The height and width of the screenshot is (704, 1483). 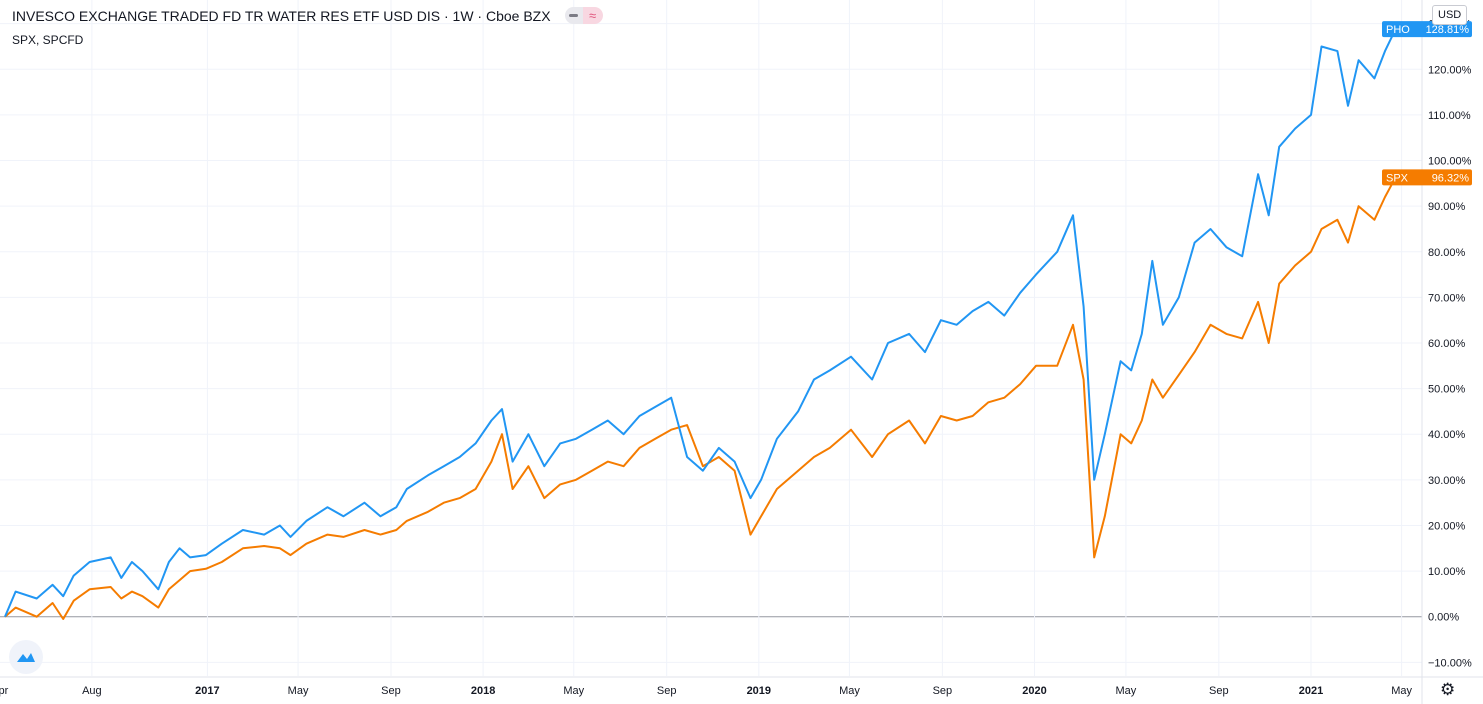 What do you see at coordinates (1447, 390) in the screenshot?
I see `y-tick-label: 50.00%` at bounding box center [1447, 390].